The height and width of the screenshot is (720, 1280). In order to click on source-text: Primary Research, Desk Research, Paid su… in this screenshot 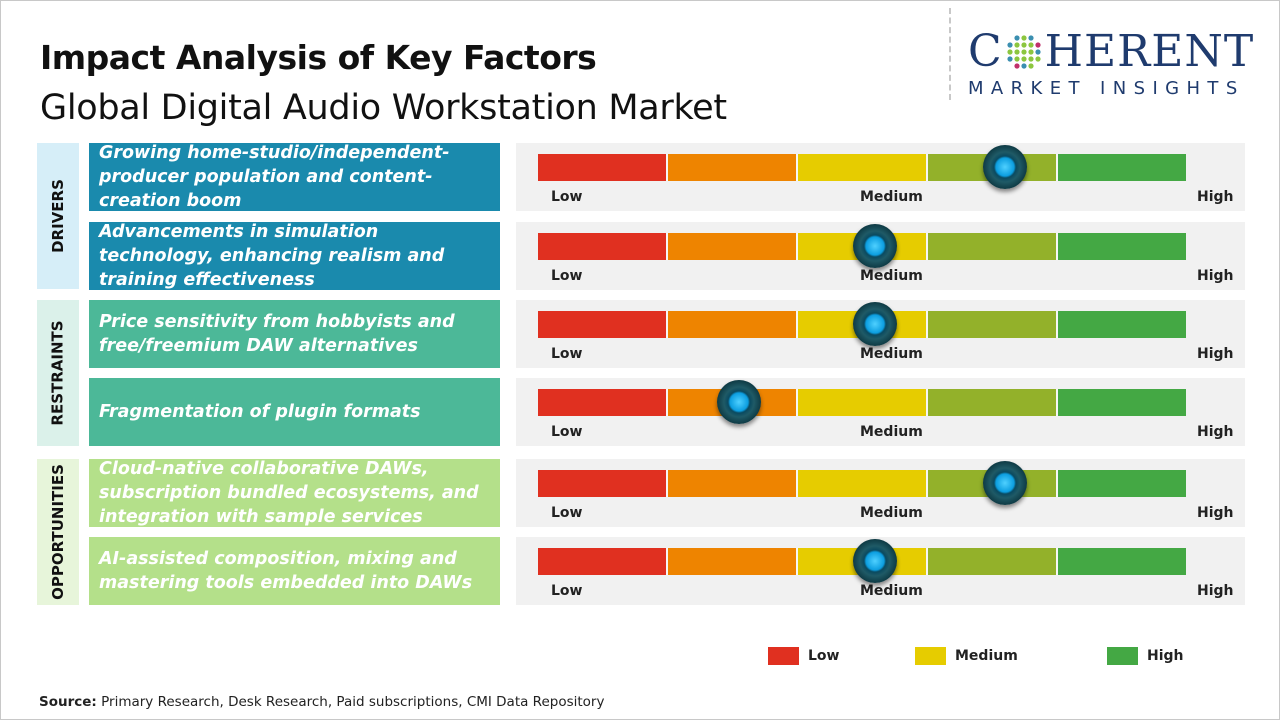, I will do `click(350, 702)`.